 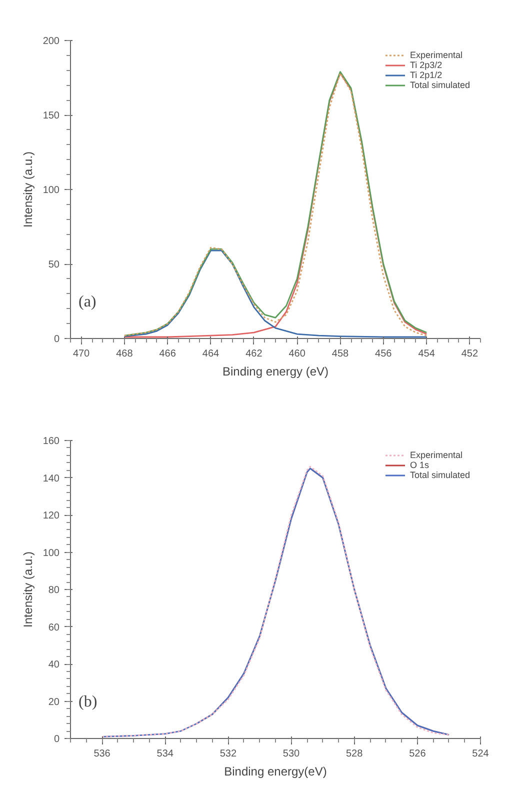 What do you see at coordinates (125, 354) in the screenshot?
I see `x-tick-label: 468` at bounding box center [125, 354].